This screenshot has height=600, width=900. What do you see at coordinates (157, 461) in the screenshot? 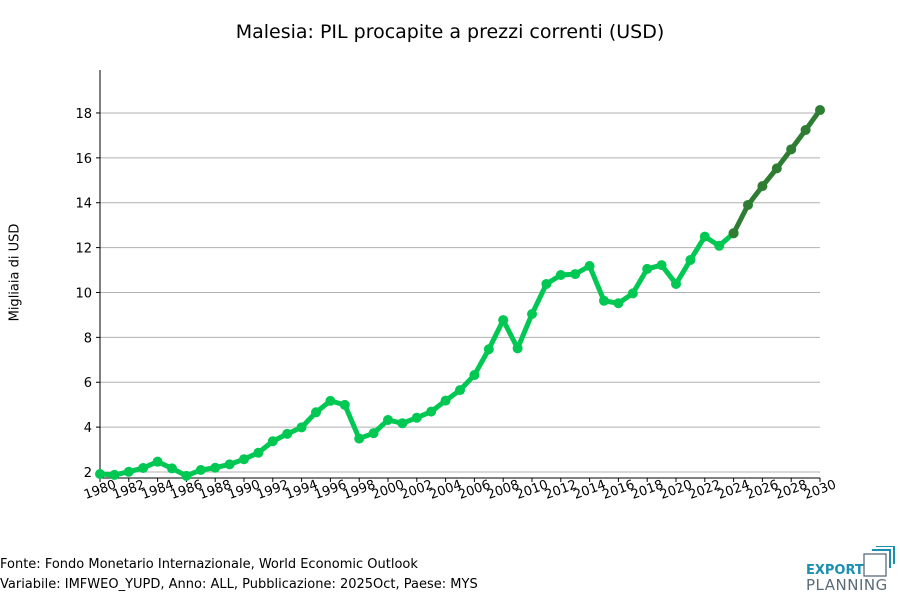
I see `data-point-1984` at bounding box center [157, 461].